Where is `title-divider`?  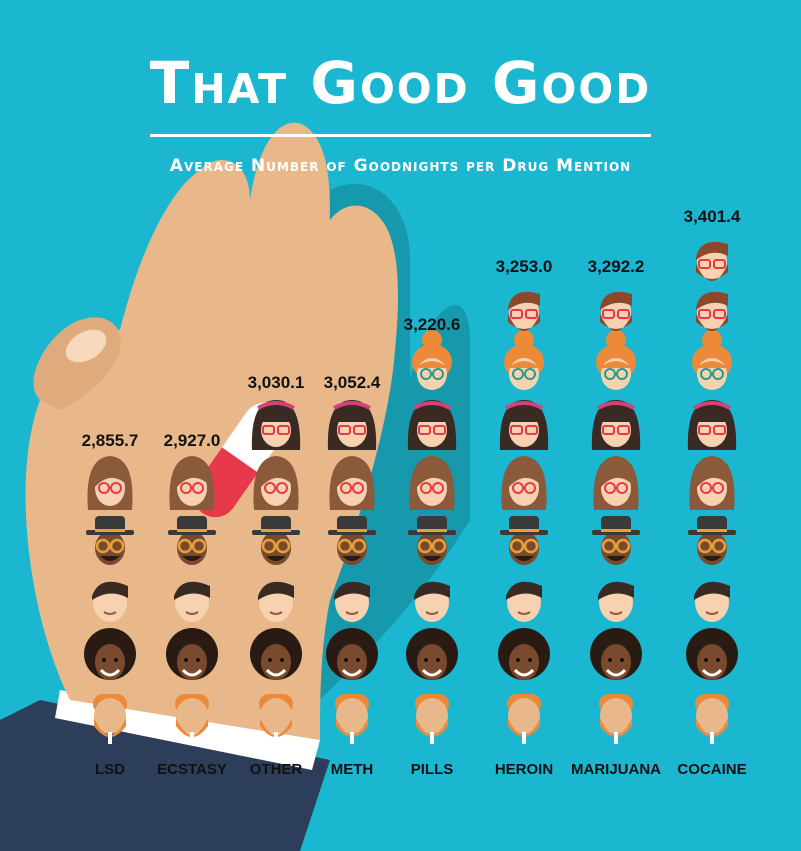 title-divider is located at coordinates (400, 135).